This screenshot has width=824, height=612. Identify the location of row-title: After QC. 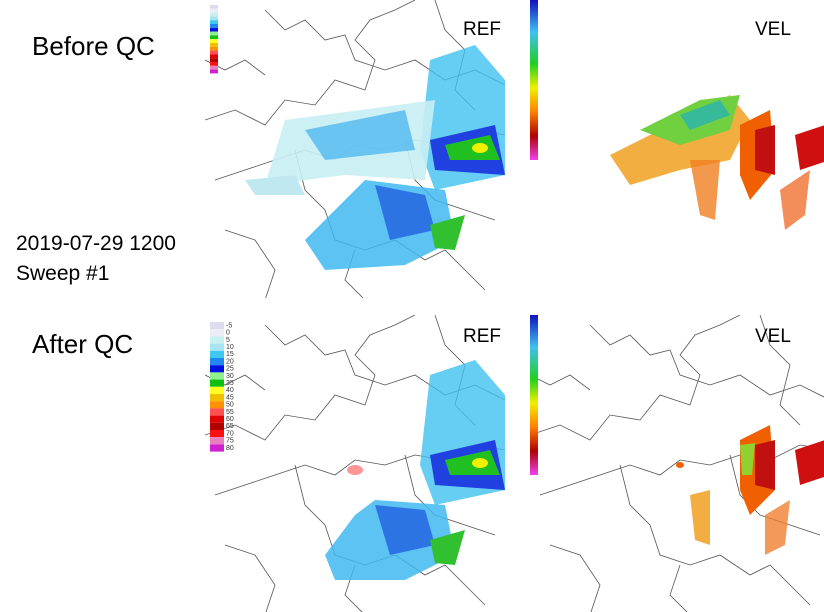
(82, 344).